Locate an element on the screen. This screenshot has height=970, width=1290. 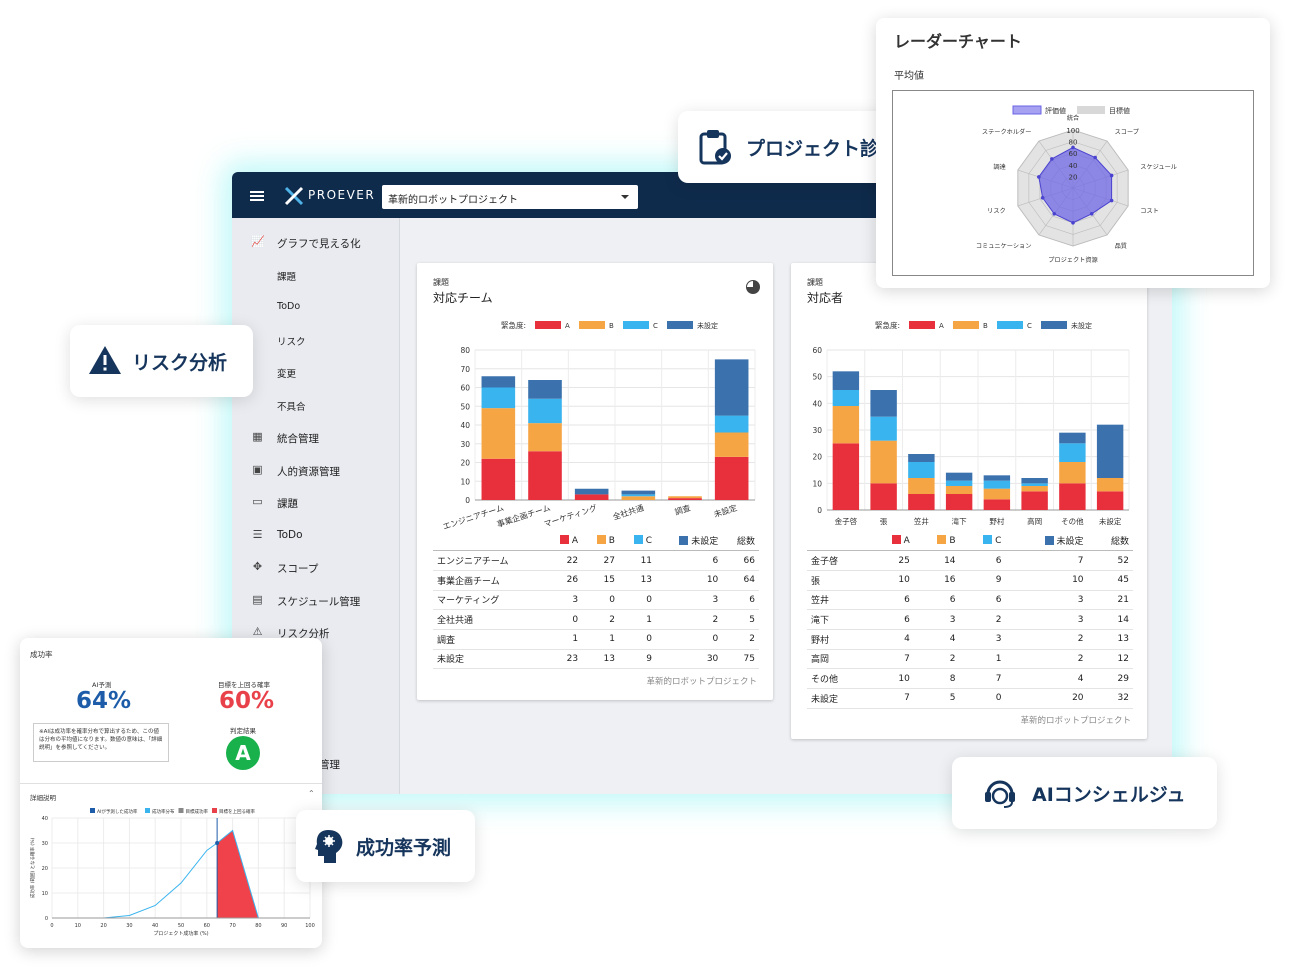
sidebar-item-4: 変更 is located at coordinates (316, 372).